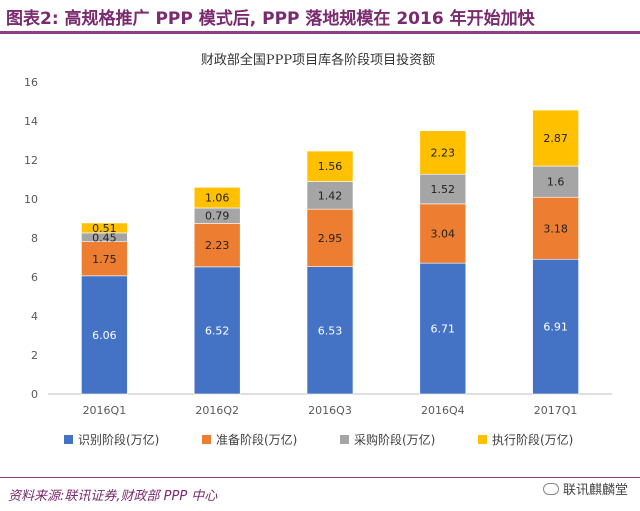 Image resolution: width=640 pixels, height=511 pixels. What do you see at coordinates (320, 477) in the screenshot?
I see `footer-divider` at bounding box center [320, 477].